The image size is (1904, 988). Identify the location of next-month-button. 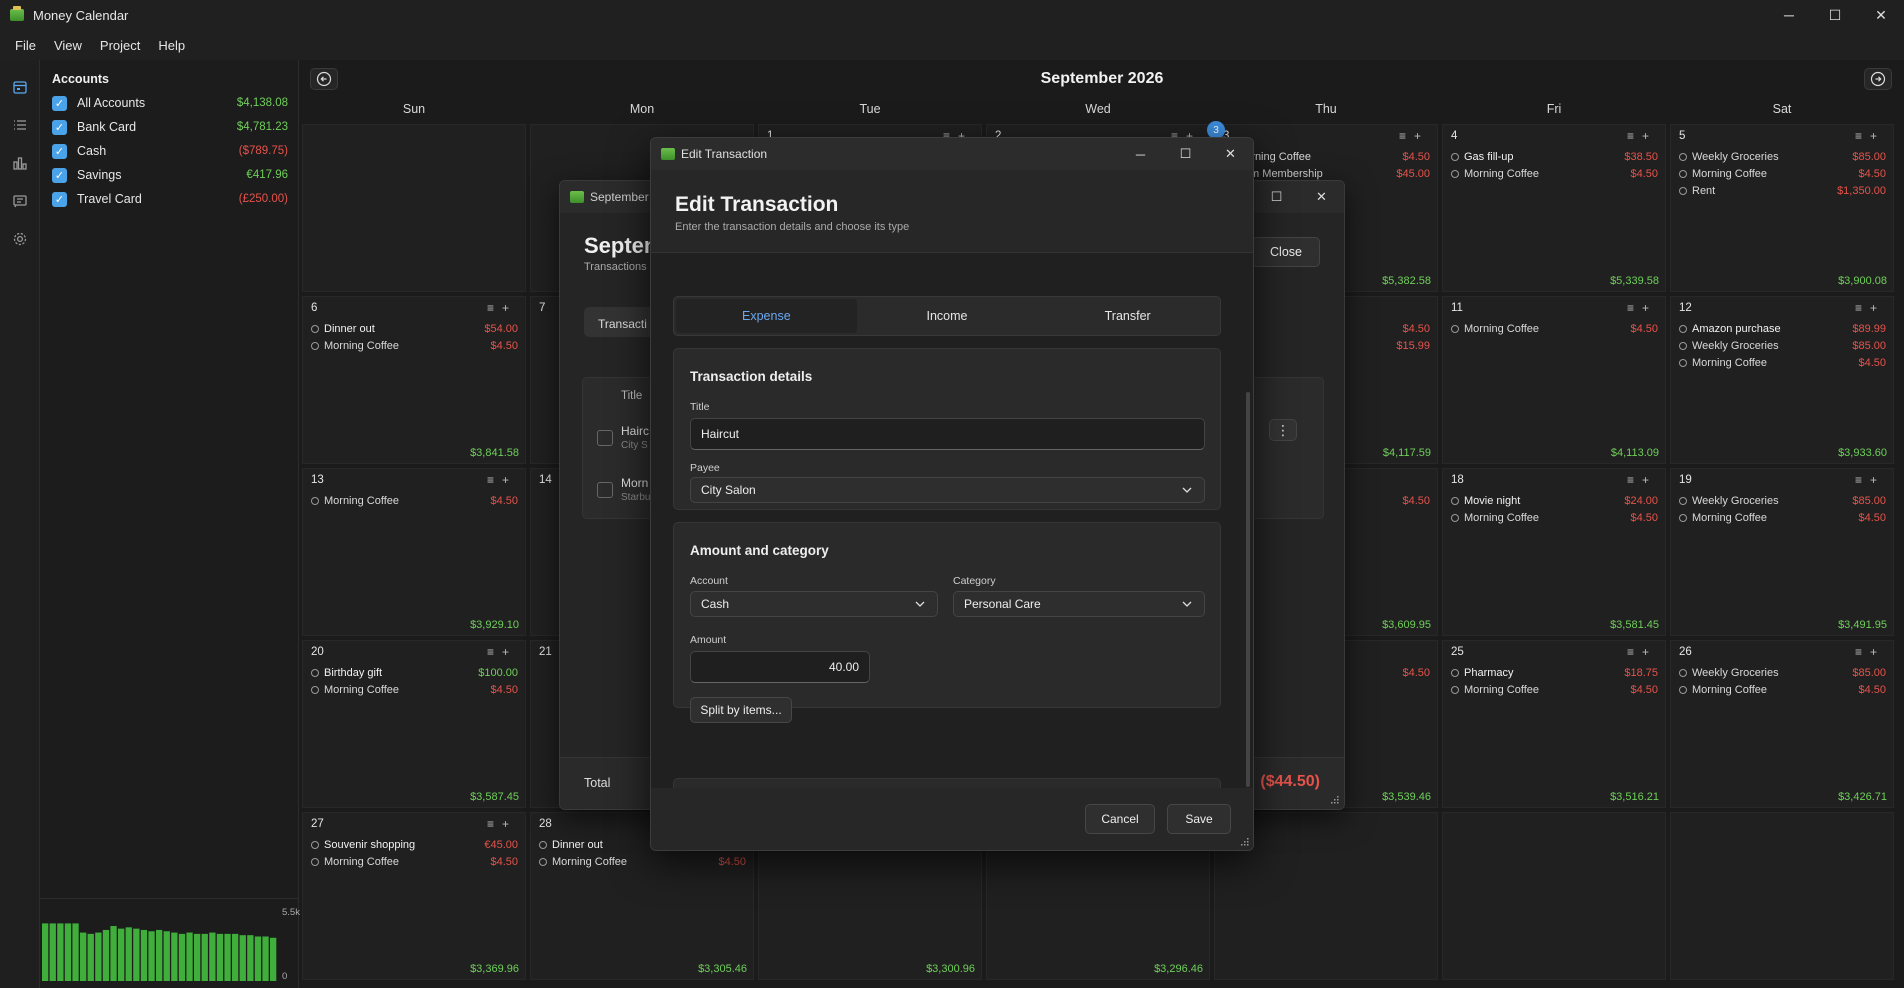
(1878, 79).